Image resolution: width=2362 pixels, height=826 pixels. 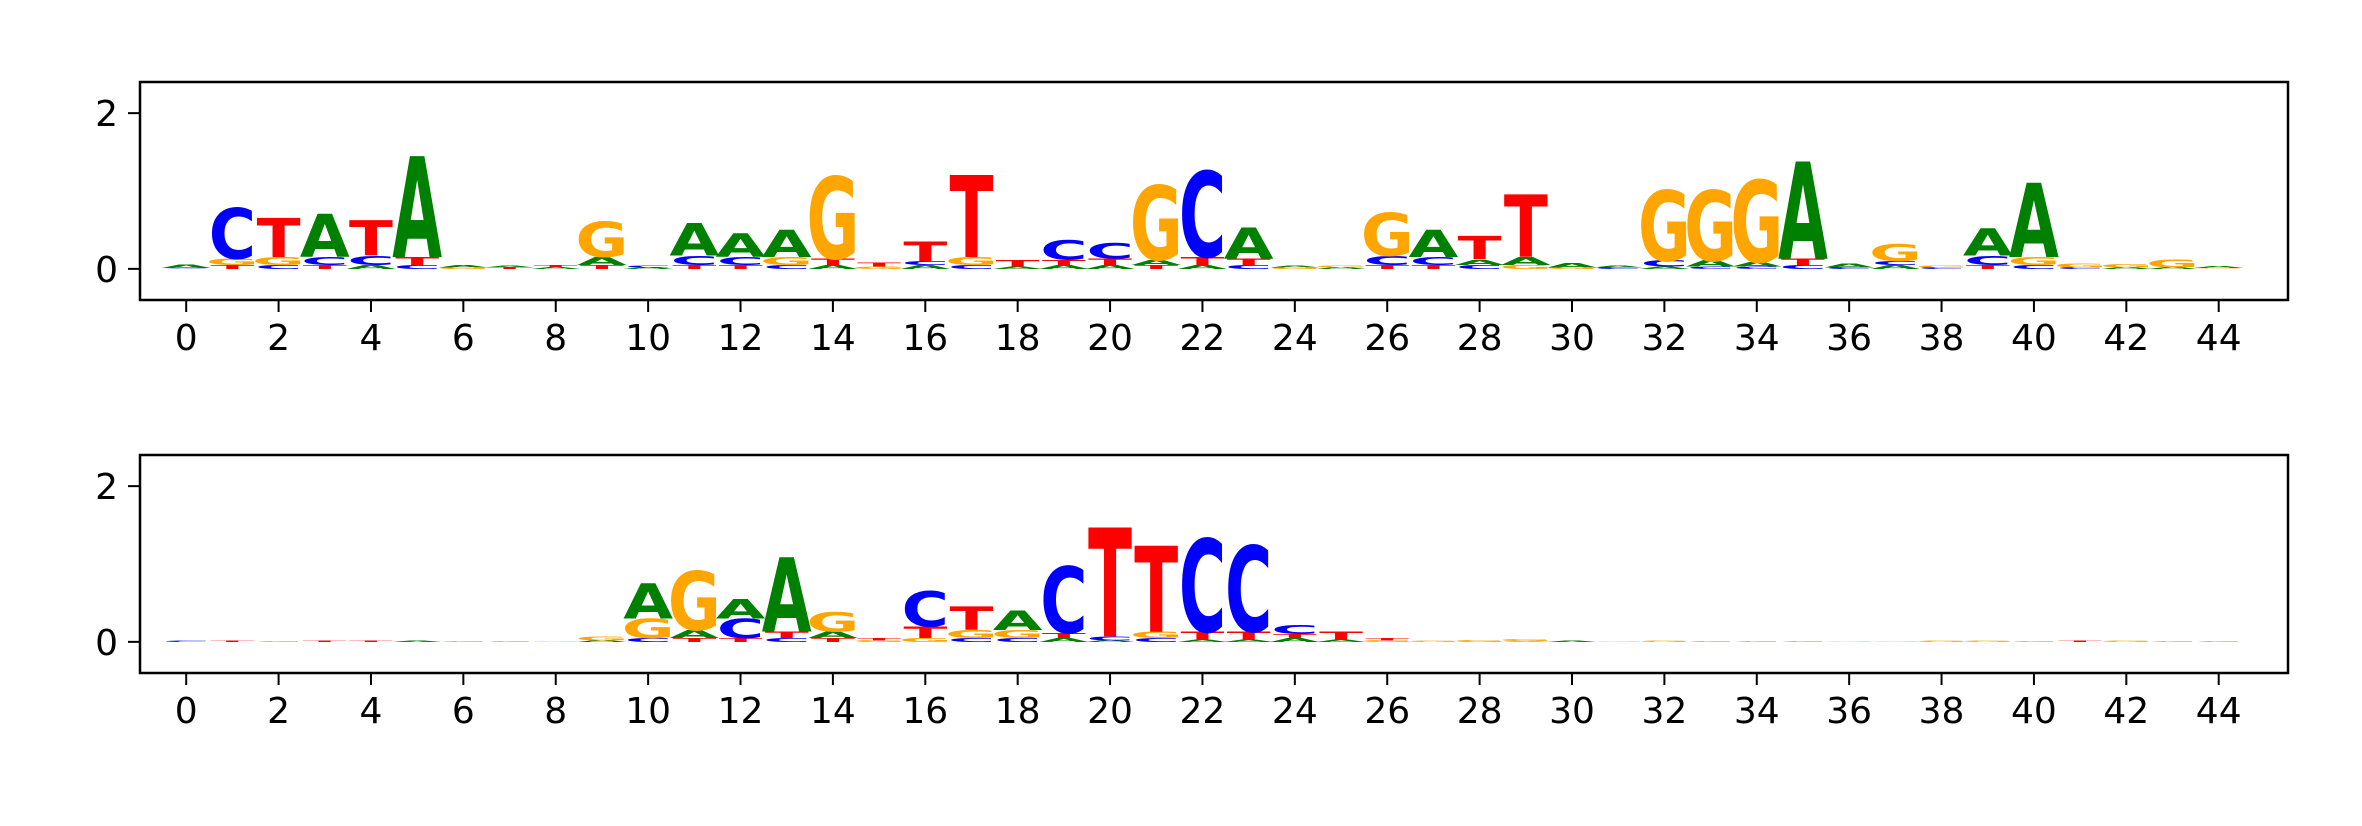 I want to click on x-tick-label: 30, so click(x=1572, y=338).